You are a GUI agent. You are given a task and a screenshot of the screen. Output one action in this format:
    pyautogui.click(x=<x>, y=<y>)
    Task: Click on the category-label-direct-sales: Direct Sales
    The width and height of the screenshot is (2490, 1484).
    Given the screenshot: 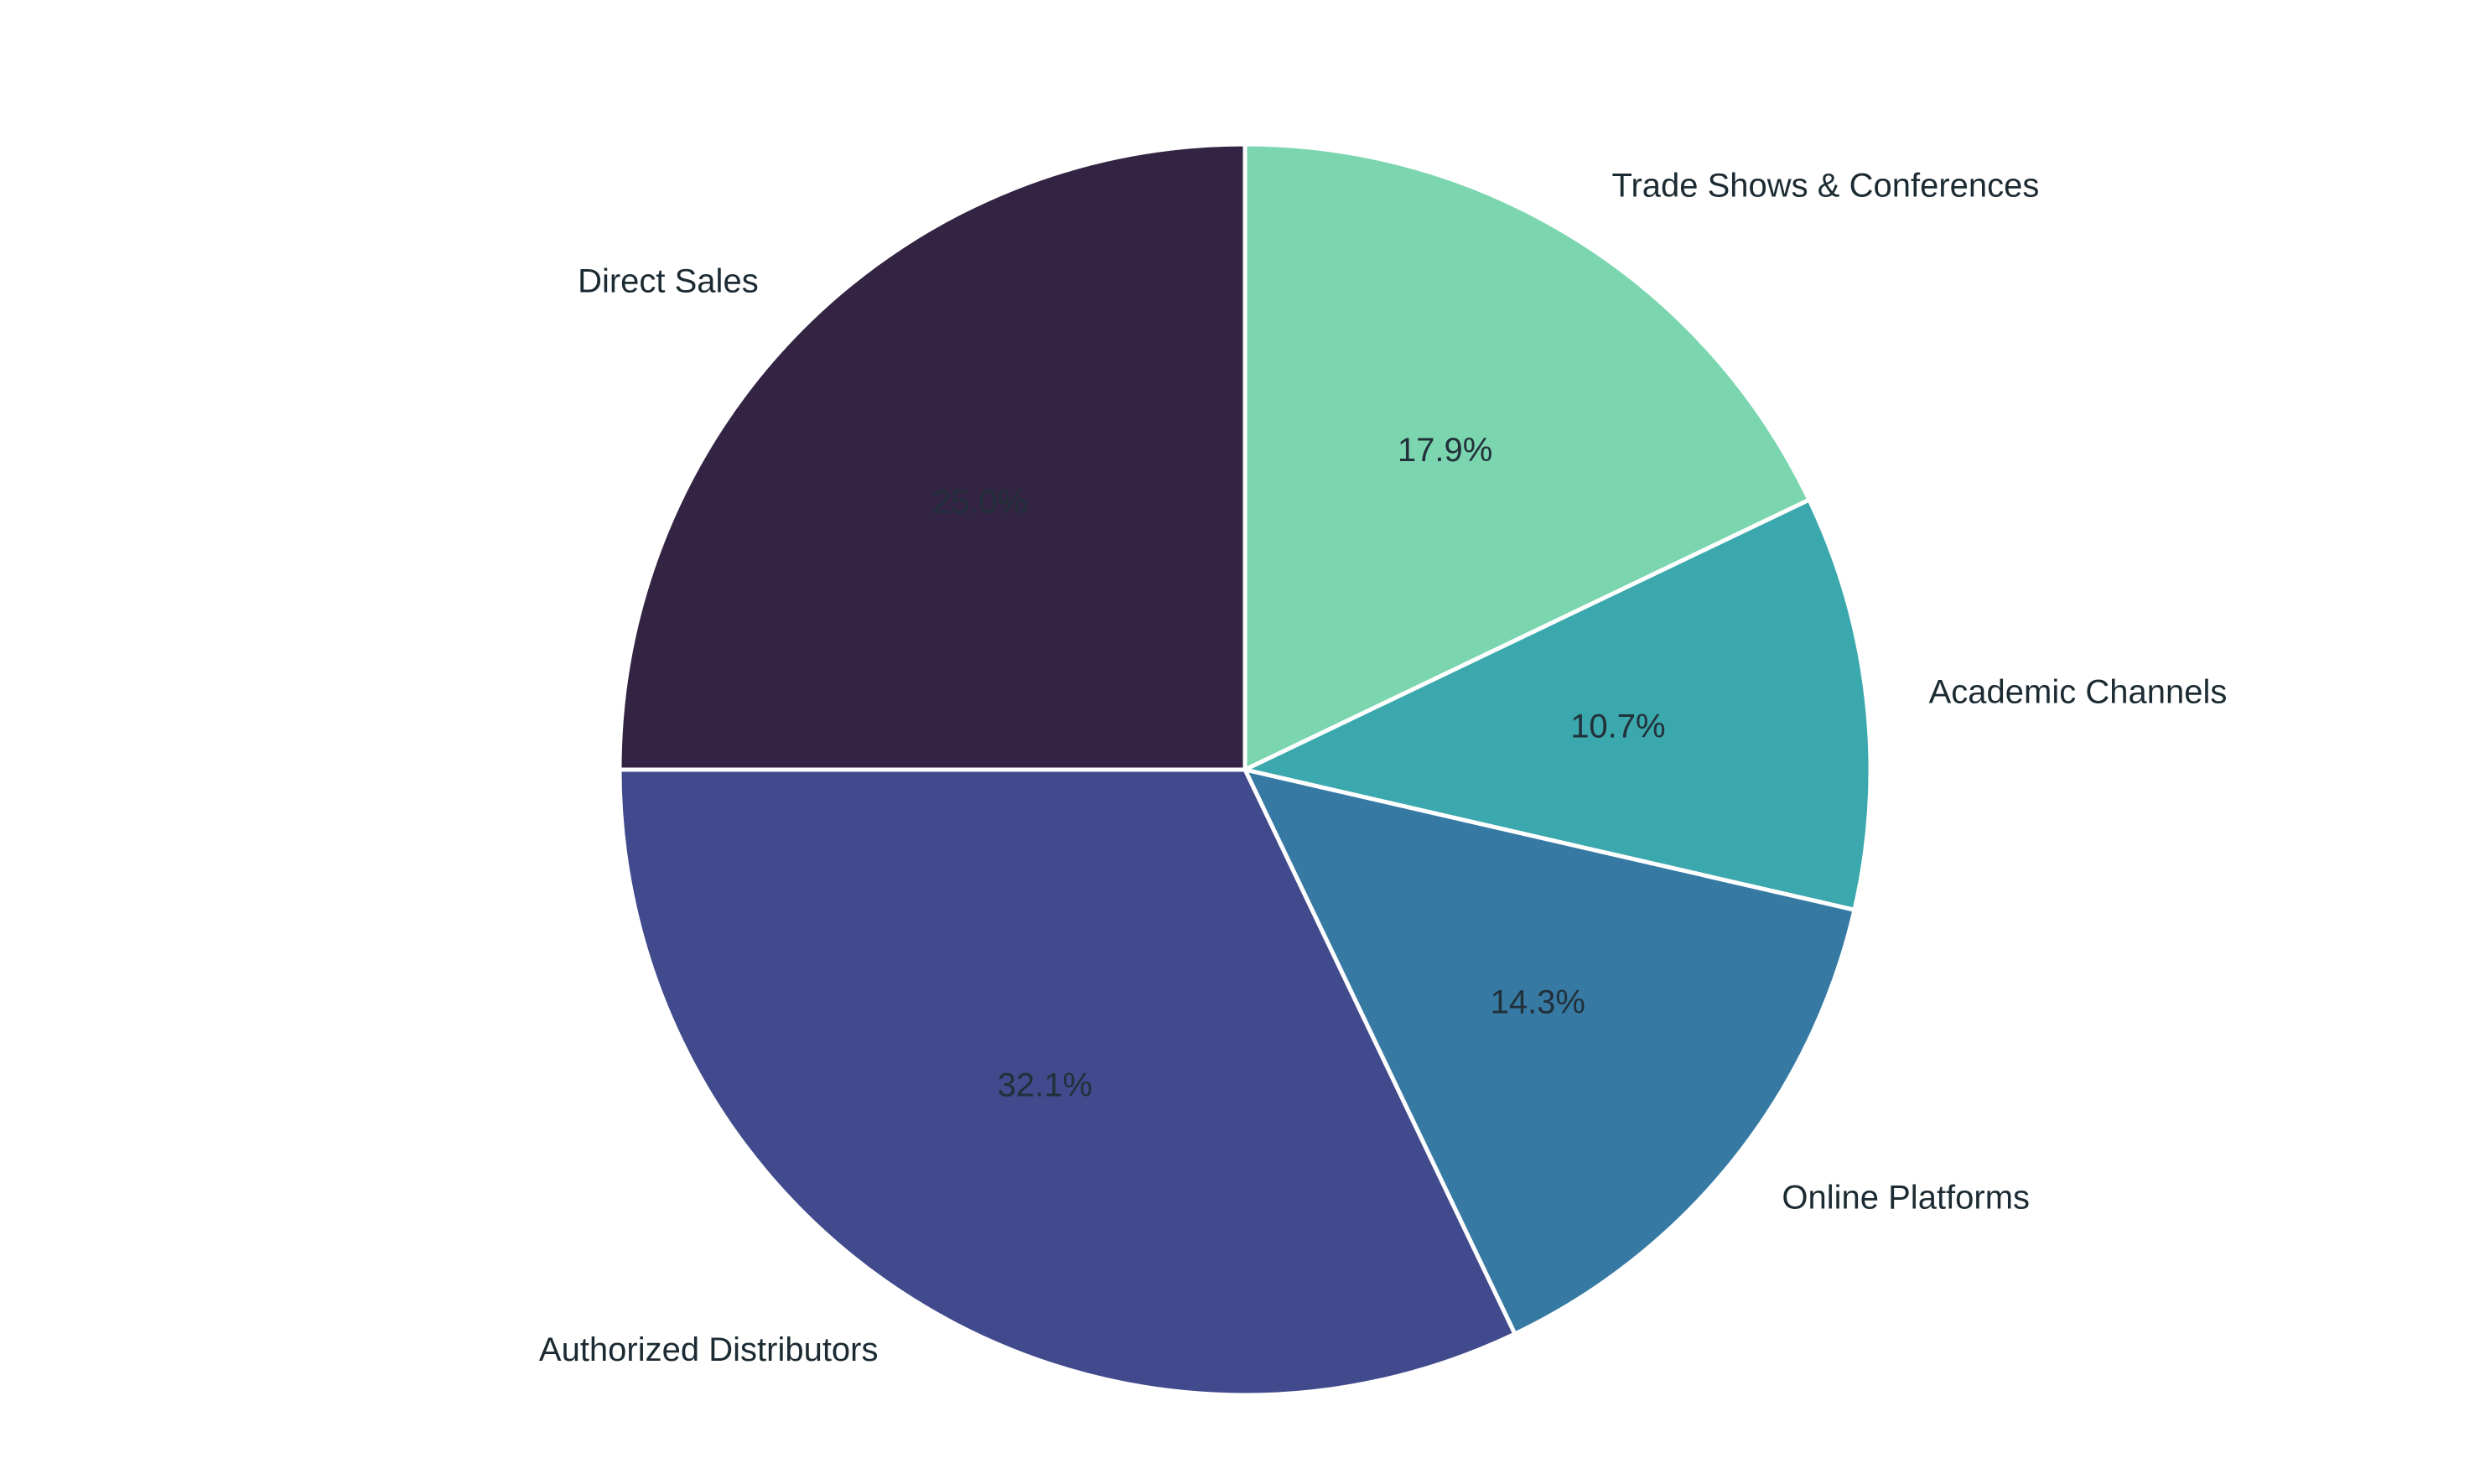 What is the action you would take?
    pyautogui.click(x=668, y=280)
    